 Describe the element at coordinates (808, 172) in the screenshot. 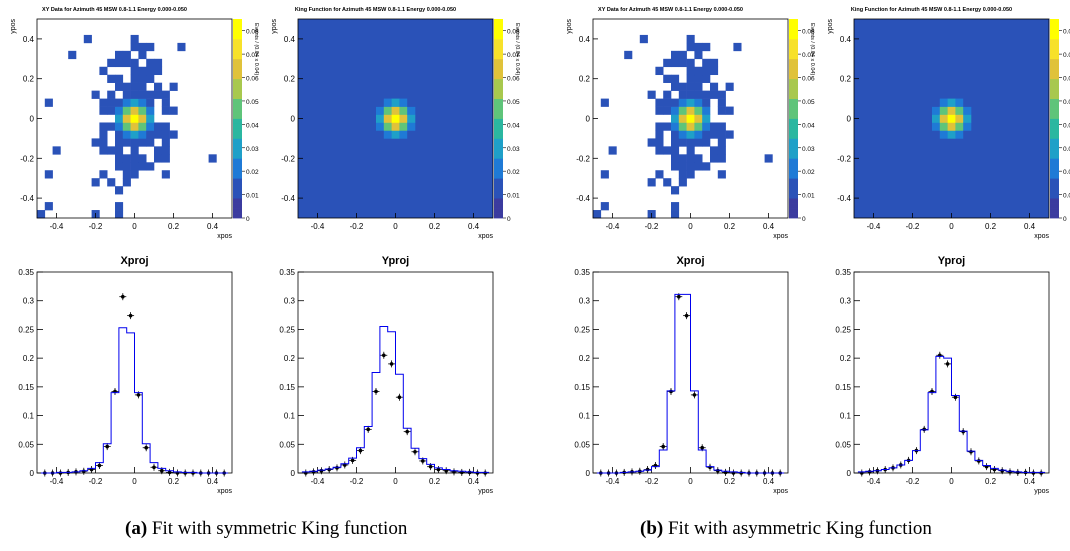

I see `colorbar-tick-label: 0.02` at that location.